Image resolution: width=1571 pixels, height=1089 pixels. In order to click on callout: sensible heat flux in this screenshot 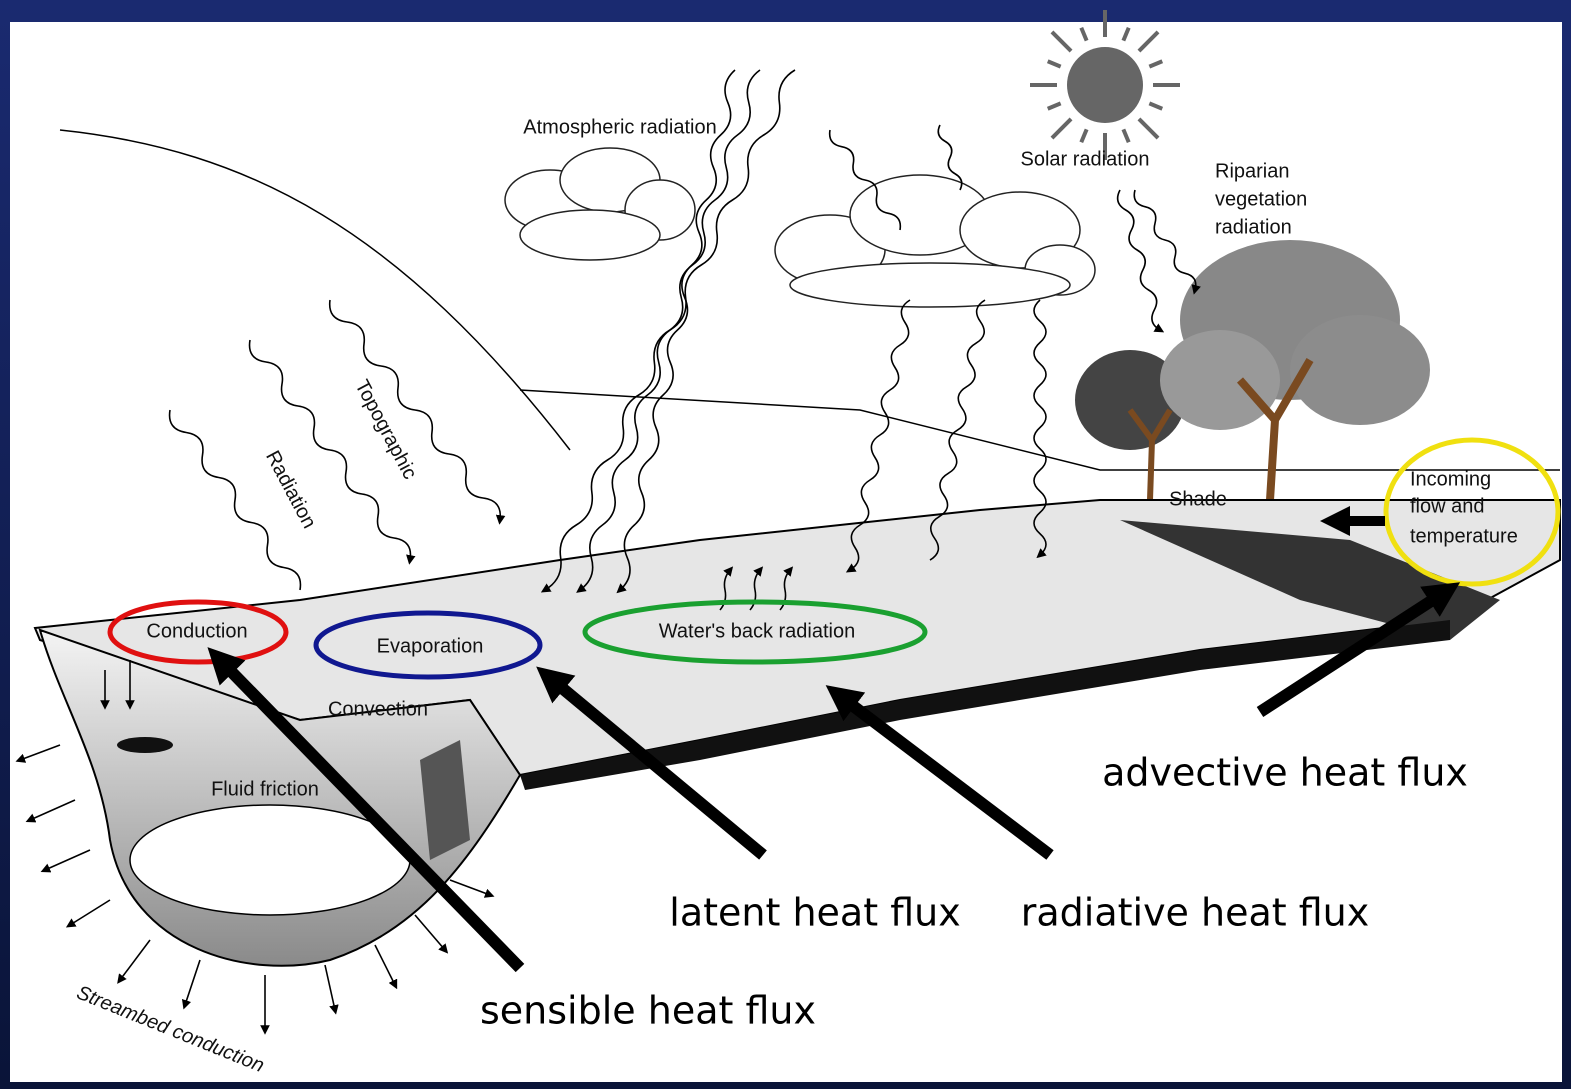, I will do `click(648, 1011)`.